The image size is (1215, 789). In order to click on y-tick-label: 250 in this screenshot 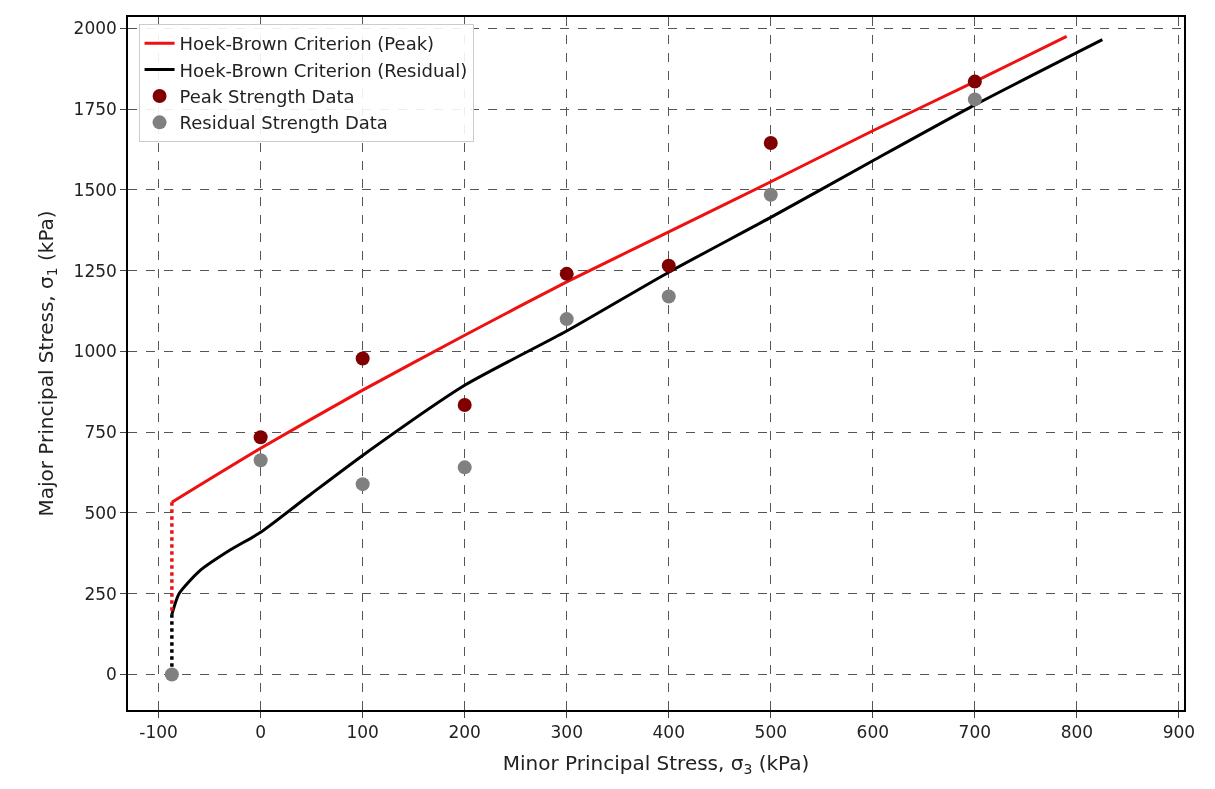, I will do `click(100, 593)`.